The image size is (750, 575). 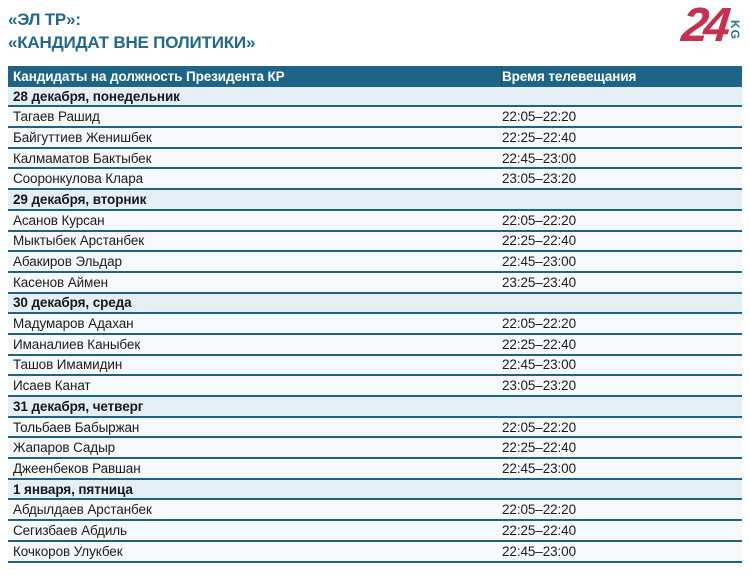 I want to click on candidate-name: Касенов Аймен, so click(x=61, y=282).